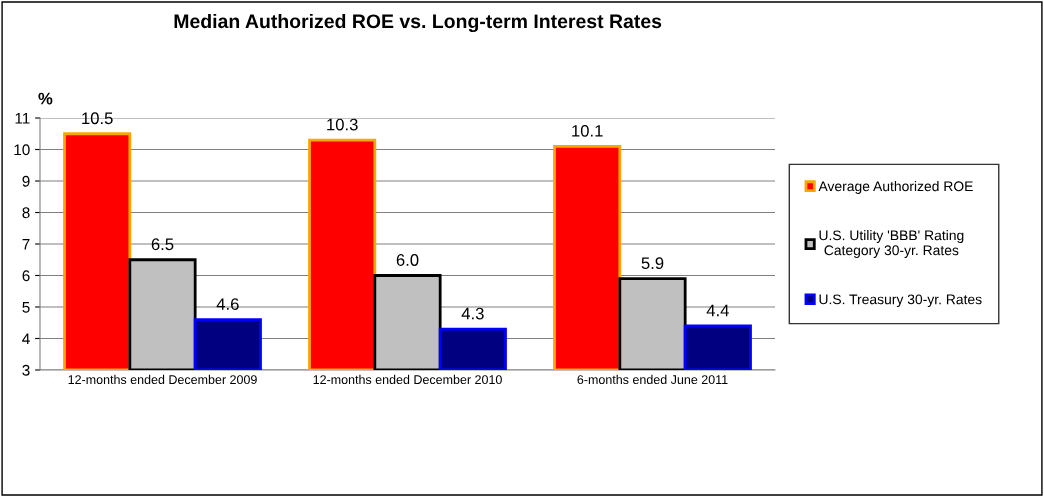 The width and height of the screenshot is (1044, 497). Describe the element at coordinates (900, 301) in the screenshot. I see `legend-label: U.S. Treasury 30-yr. Rates` at that location.